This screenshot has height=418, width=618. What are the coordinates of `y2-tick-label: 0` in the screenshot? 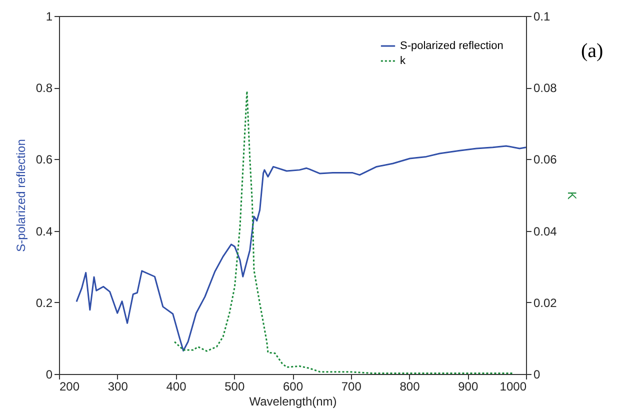 It's located at (537, 375).